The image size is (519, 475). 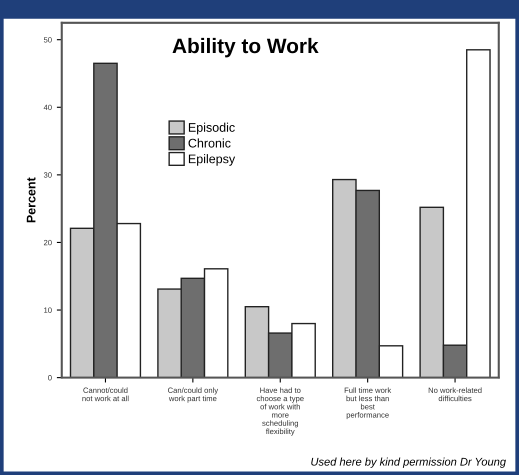 I want to click on legend-label: Epilepsy, so click(x=212, y=160).